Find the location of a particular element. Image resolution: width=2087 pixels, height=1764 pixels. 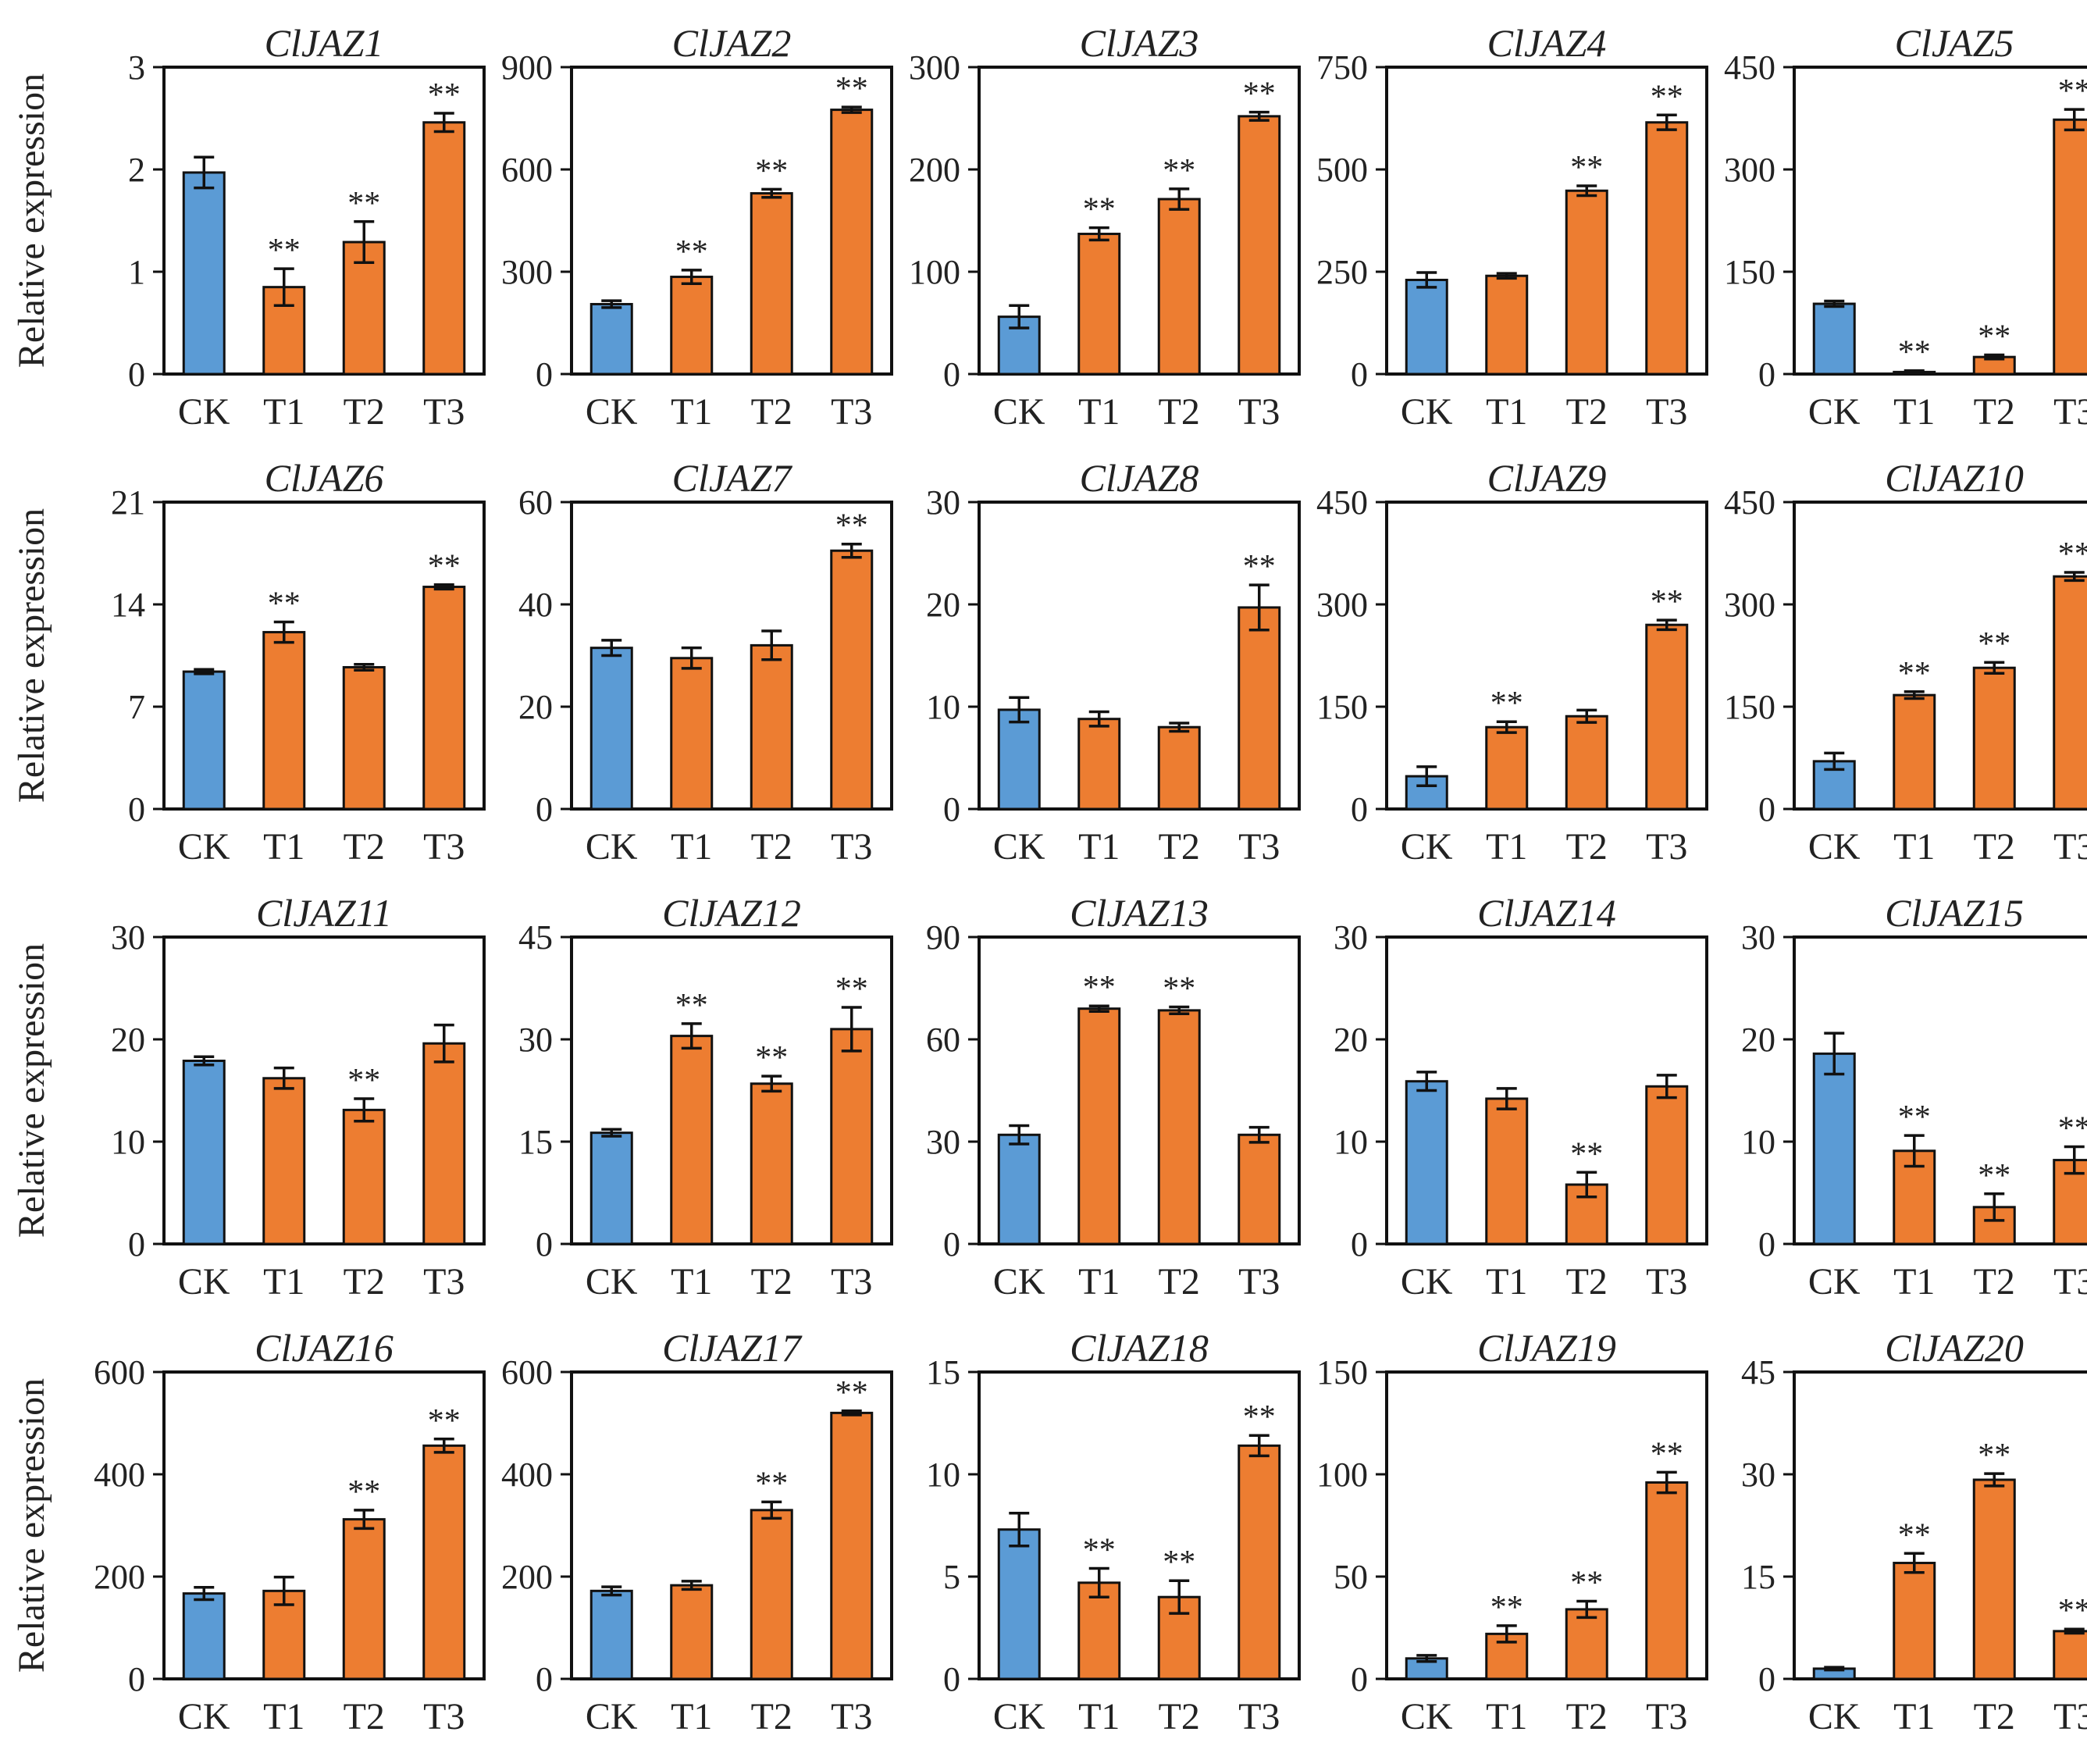

panel-cljaz13: ClJAZ13 0 30 60 90 CK ** T1 ** T2 T3 is located at coordinates (1113, 1097).